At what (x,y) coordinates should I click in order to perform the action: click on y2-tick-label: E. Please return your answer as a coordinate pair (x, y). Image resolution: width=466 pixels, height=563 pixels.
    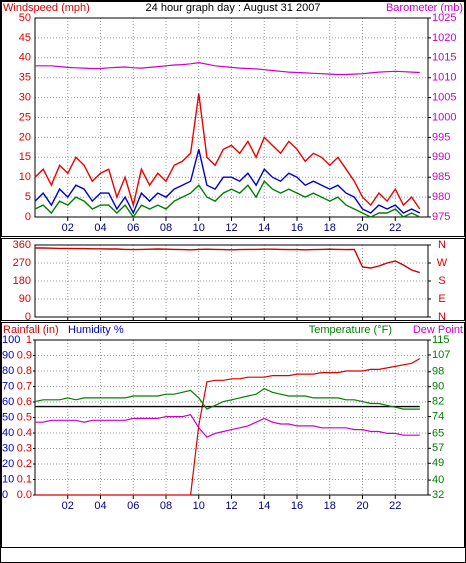
    Looking at the image, I should click on (441, 299).